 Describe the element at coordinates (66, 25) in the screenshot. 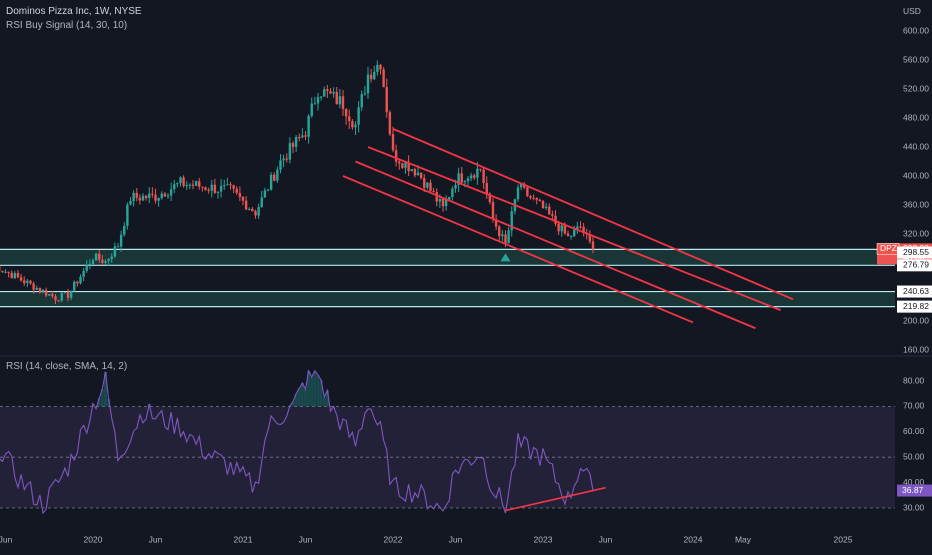

I see `indicator-label: RSI Buy Signal (14, 30, 10)` at that location.